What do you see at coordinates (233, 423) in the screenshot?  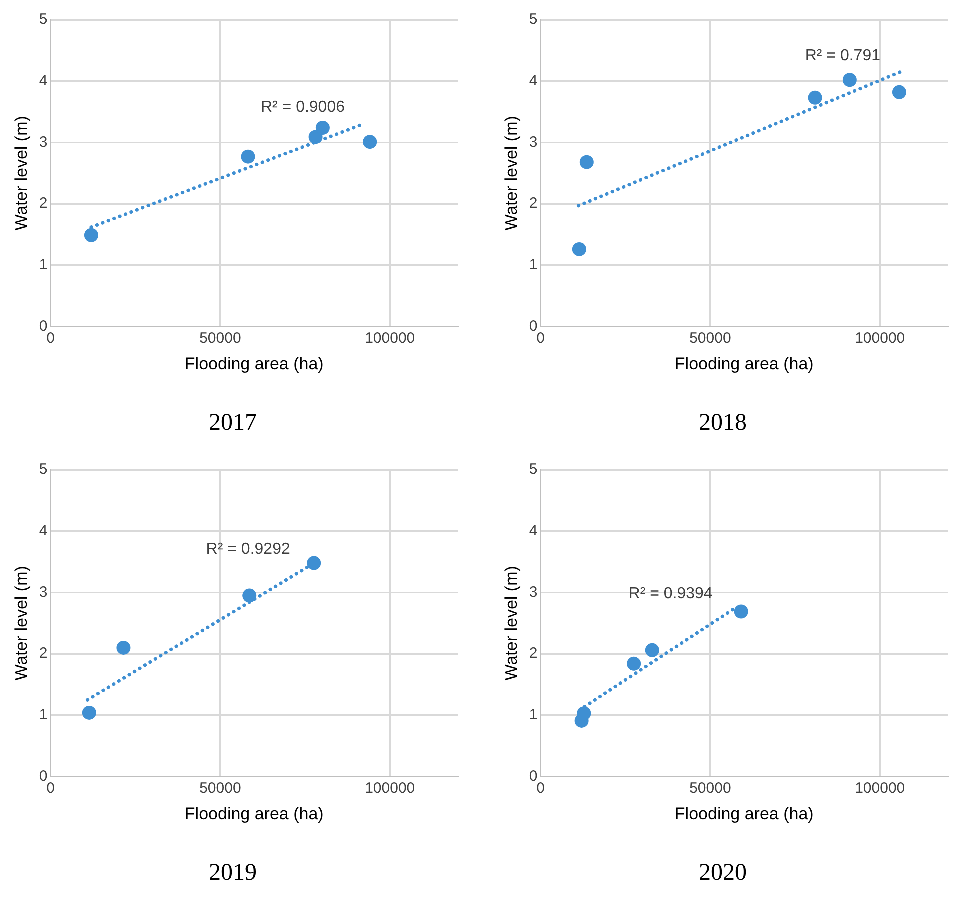 I see `text: 2017` at bounding box center [233, 423].